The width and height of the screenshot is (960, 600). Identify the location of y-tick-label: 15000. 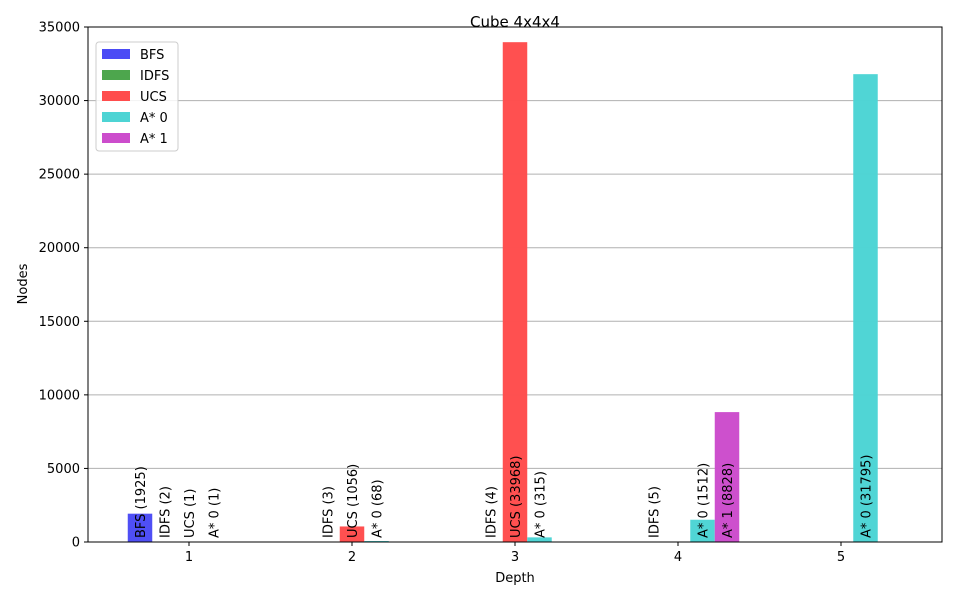
(59, 322).